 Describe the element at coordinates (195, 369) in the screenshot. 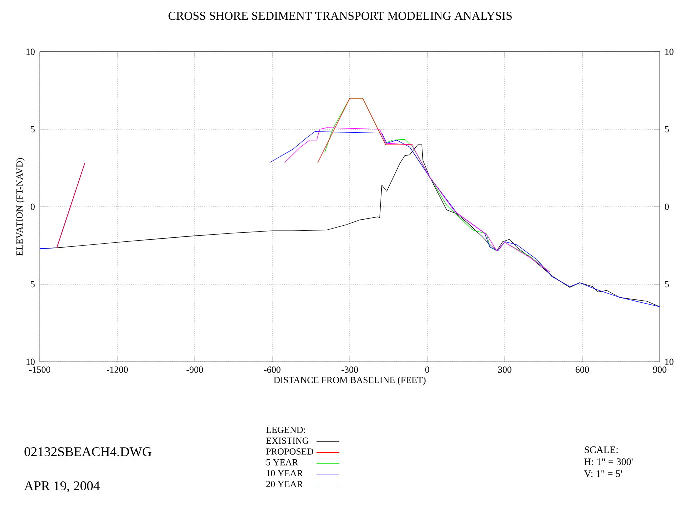

I see `x-tick-label: -900` at that location.